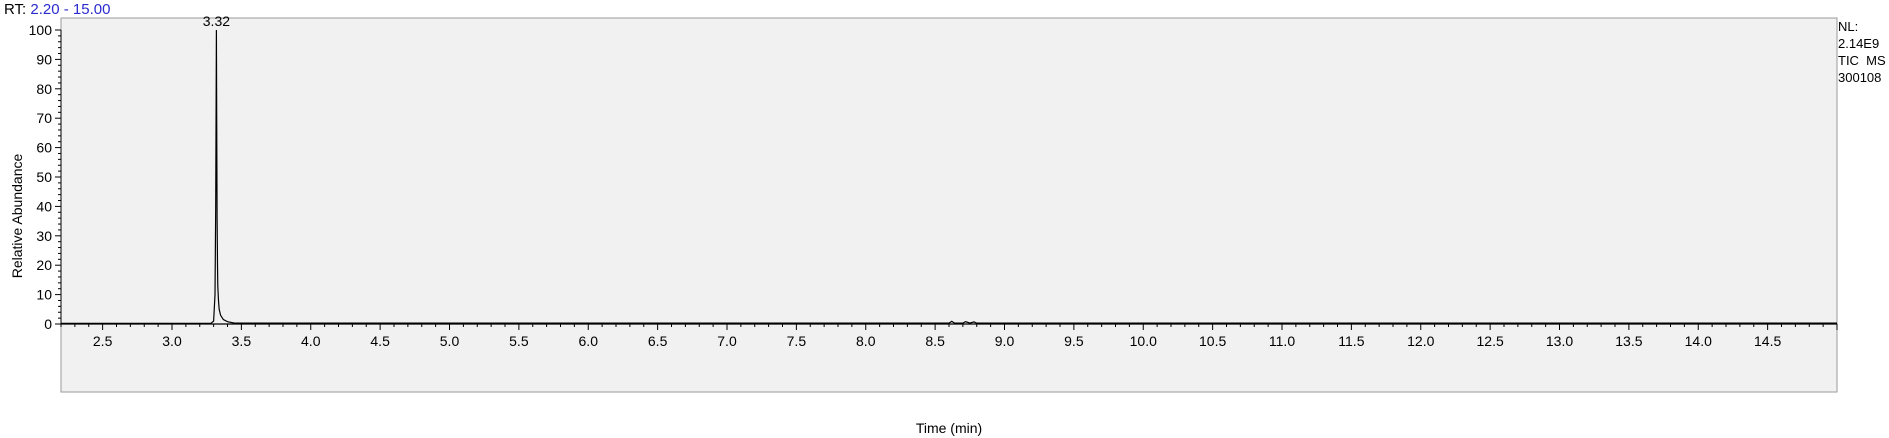  I want to click on x-tick-label: 2.5, so click(103, 341).